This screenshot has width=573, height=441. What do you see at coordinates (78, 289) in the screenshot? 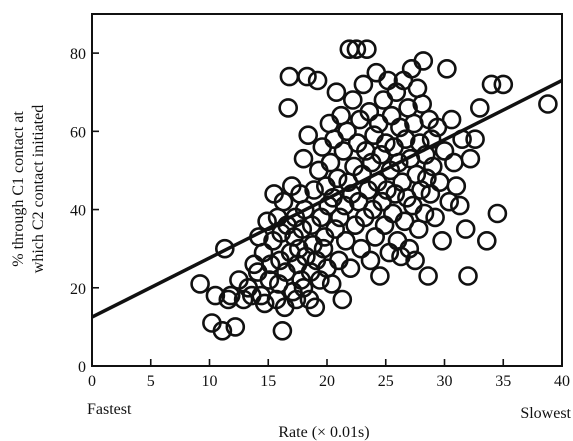
I see `y-tick-label: 20` at bounding box center [78, 289].